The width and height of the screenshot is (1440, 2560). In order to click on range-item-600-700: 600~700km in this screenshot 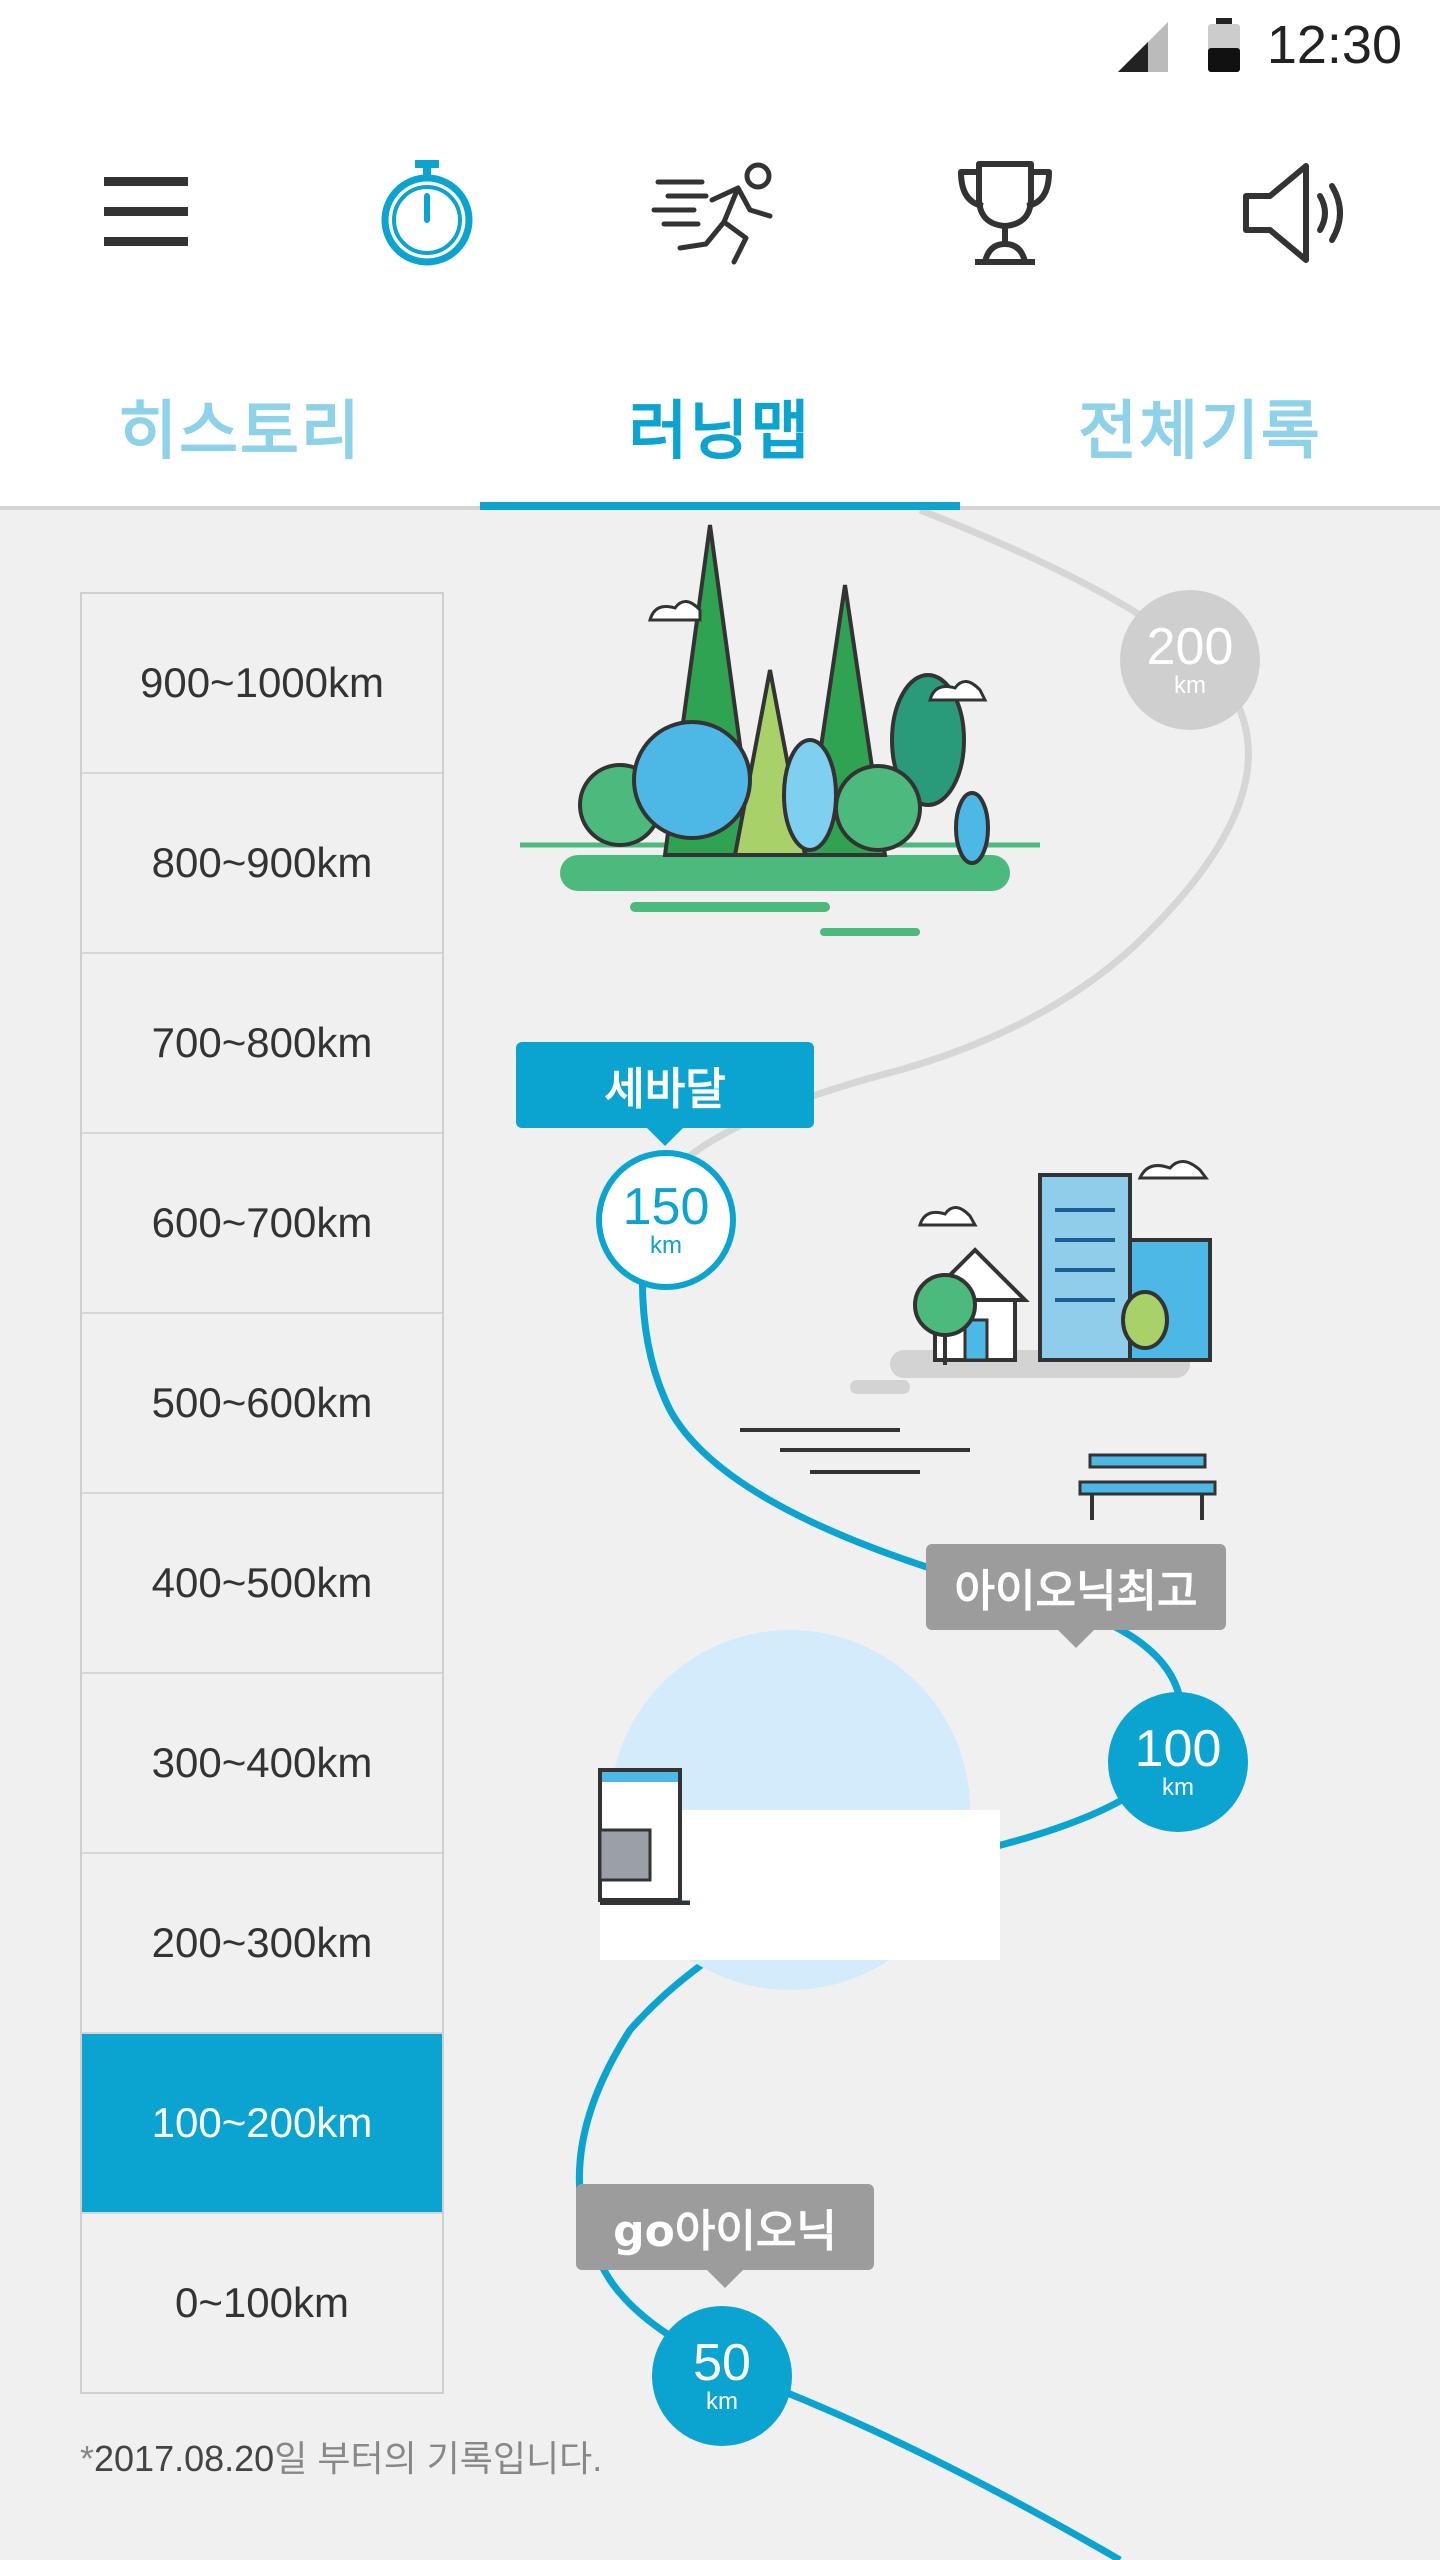, I will do `click(262, 1224)`.